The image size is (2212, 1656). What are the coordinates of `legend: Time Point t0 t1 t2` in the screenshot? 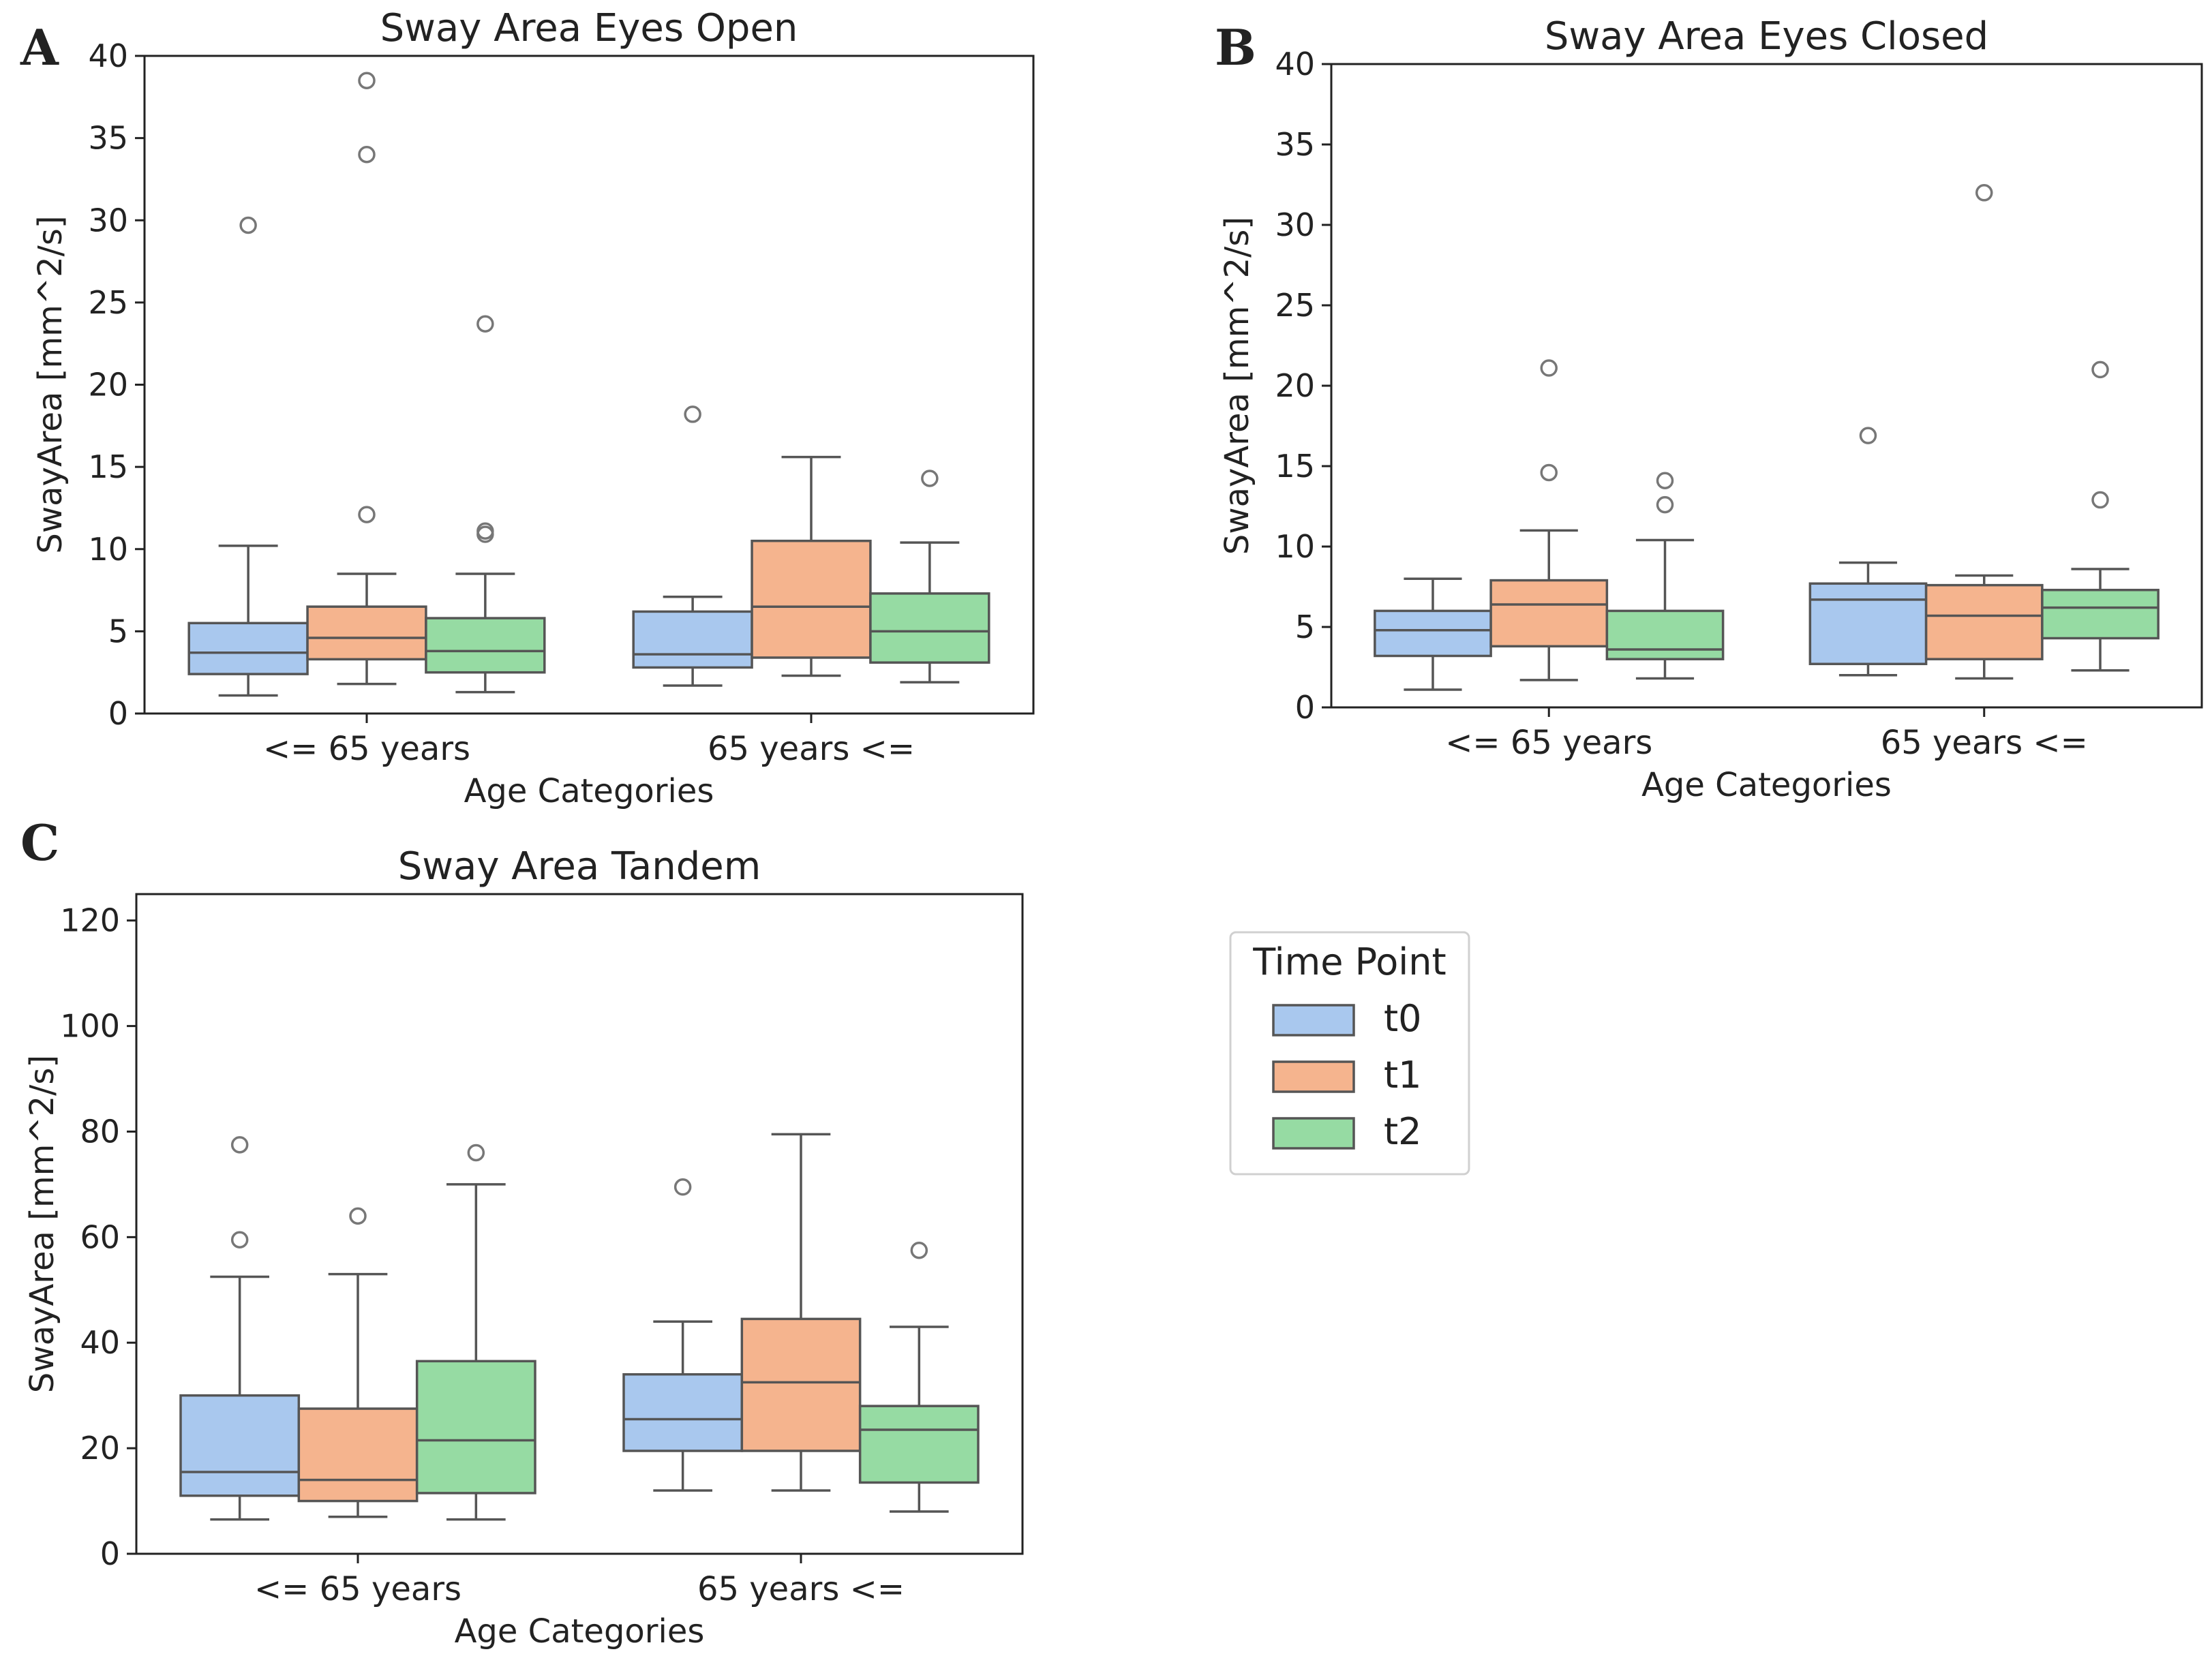 It's located at (1349, 1053).